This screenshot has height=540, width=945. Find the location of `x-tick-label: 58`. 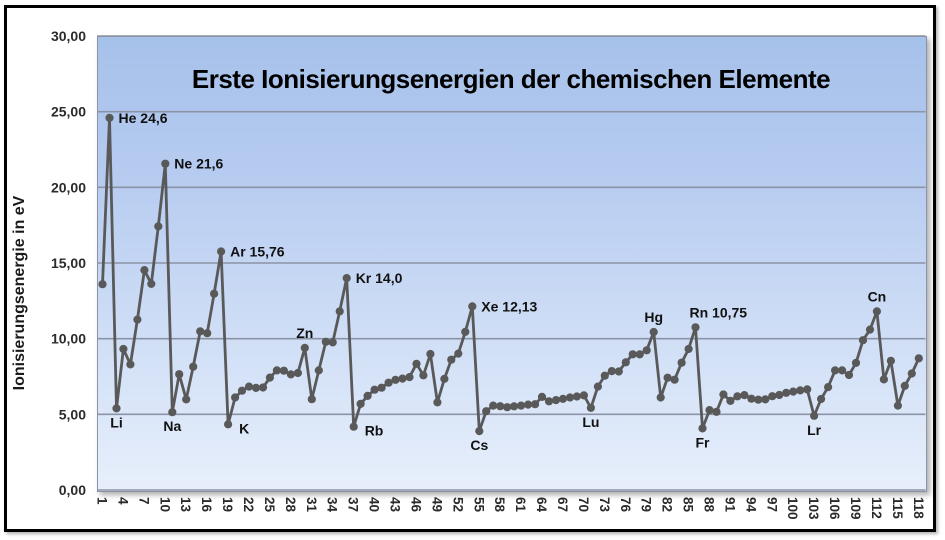

x-tick-label: 58 is located at coordinates (499, 505).